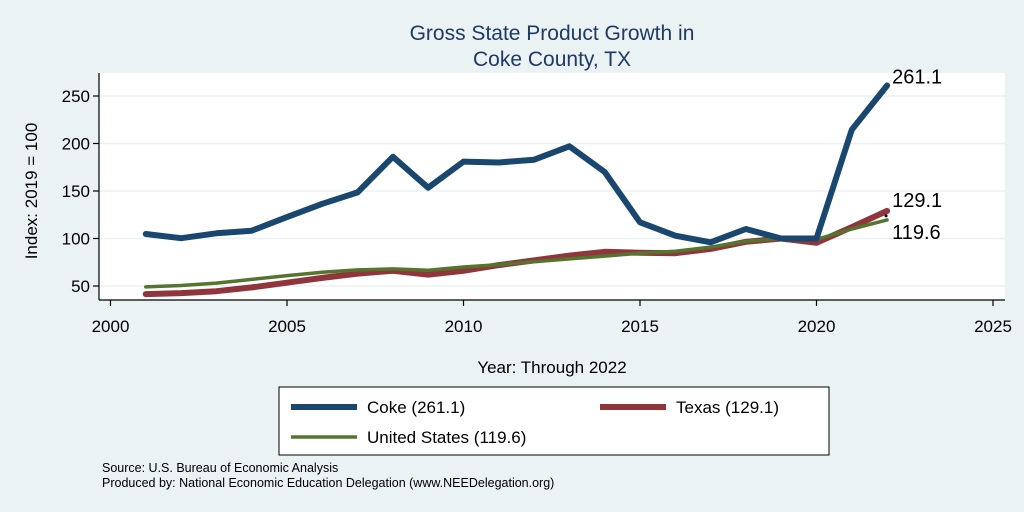  What do you see at coordinates (817, 326) in the screenshot?
I see `x-tick-label: 2020` at bounding box center [817, 326].